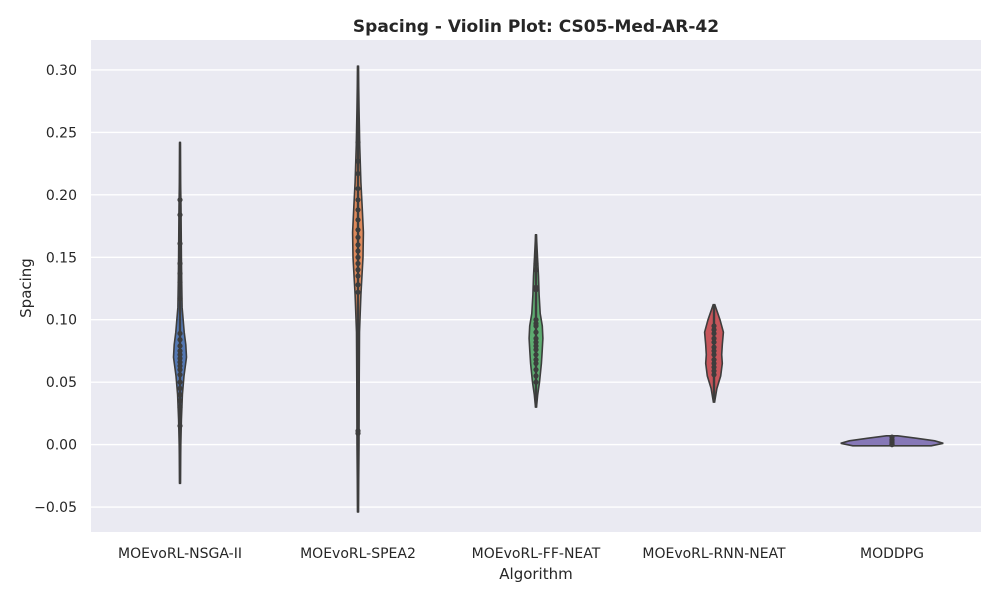 The width and height of the screenshot is (1000, 600). What do you see at coordinates (61, 258) in the screenshot?
I see `y-tick-label: 0.15` at bounding box center [61, 258].